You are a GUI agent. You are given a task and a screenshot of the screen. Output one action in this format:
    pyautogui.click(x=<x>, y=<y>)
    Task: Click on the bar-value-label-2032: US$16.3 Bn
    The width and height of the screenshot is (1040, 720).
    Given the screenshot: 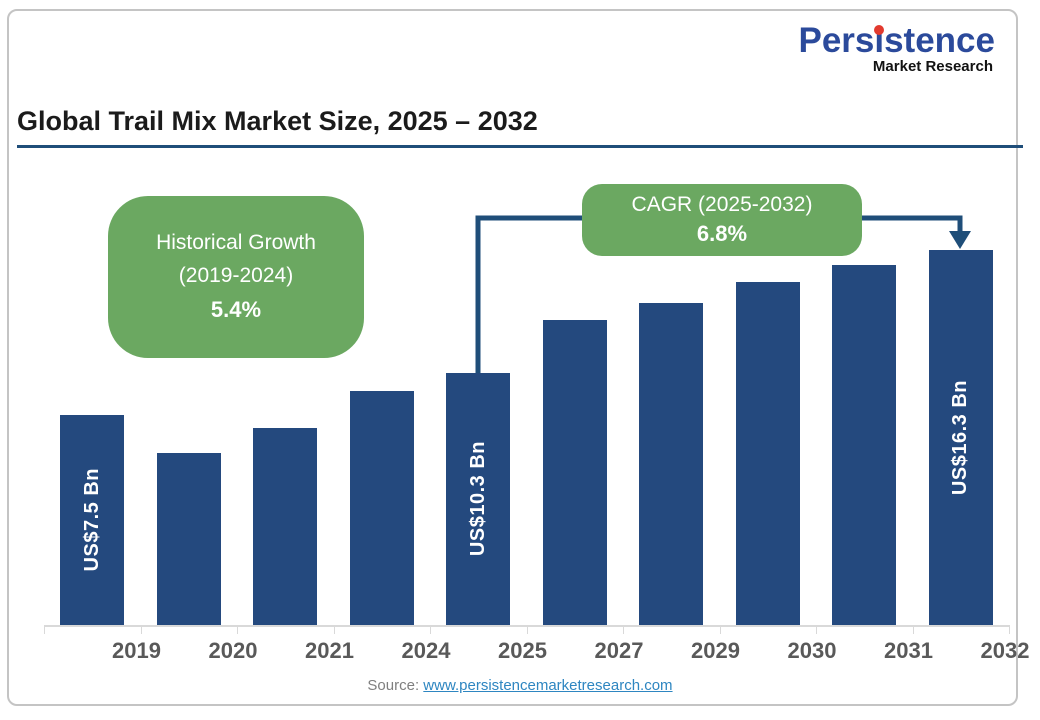 What is the action you would take?
    pyautogui.click(x=960, y=437)
    